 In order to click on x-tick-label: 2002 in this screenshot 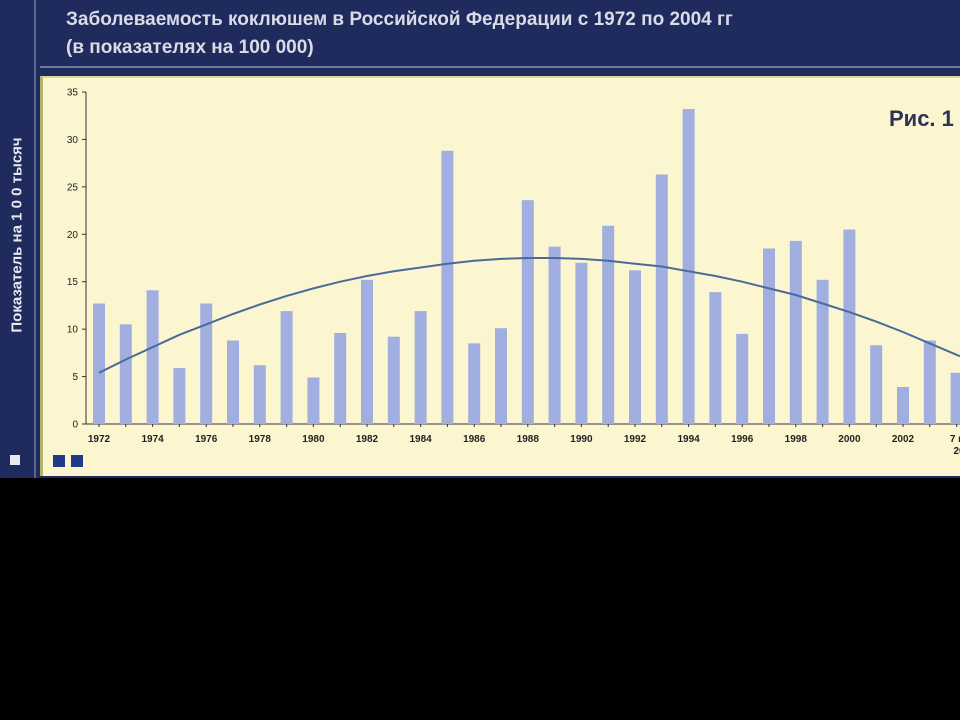, I will do `click(903, 439)`.